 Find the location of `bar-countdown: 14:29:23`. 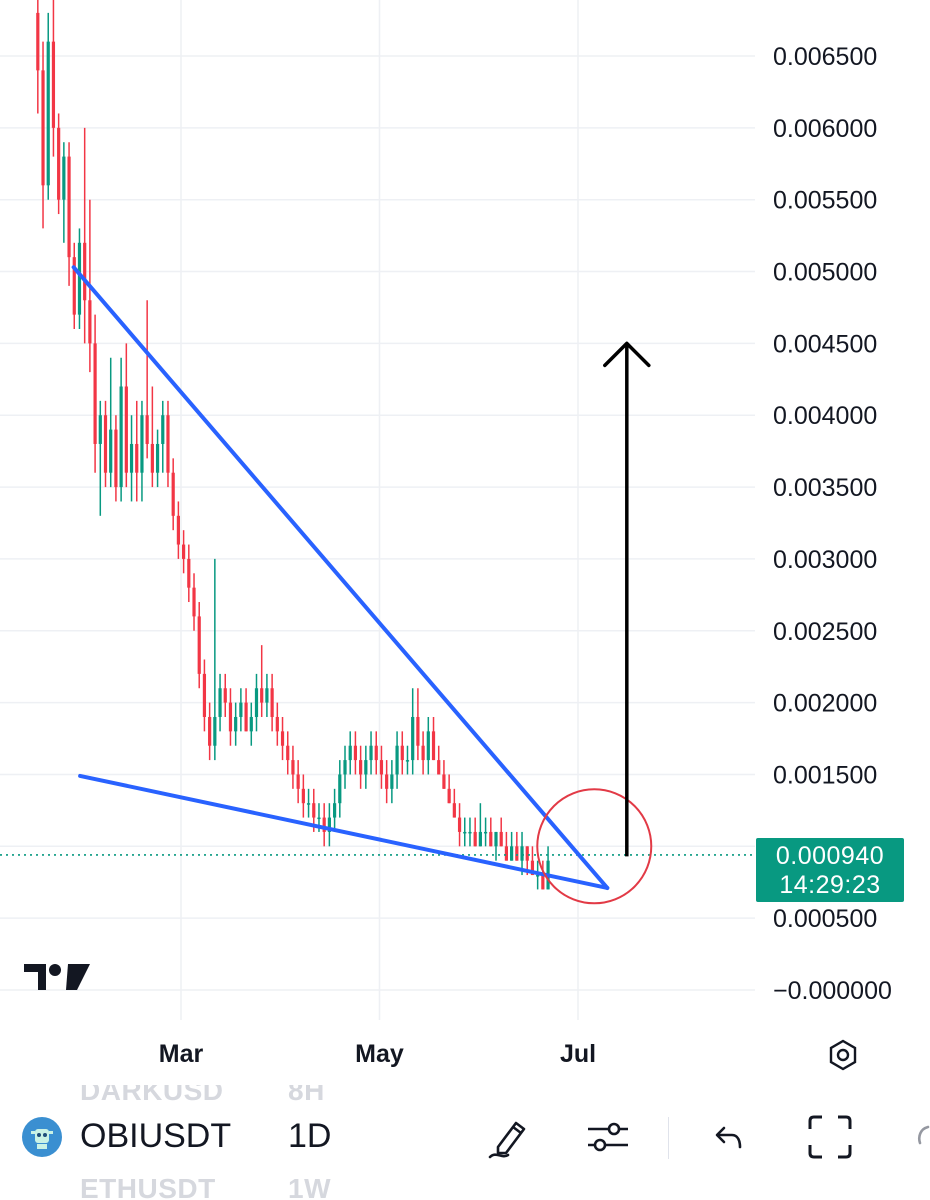

bar-countdown: 14:29:23 is located at coordinates (830, 885).